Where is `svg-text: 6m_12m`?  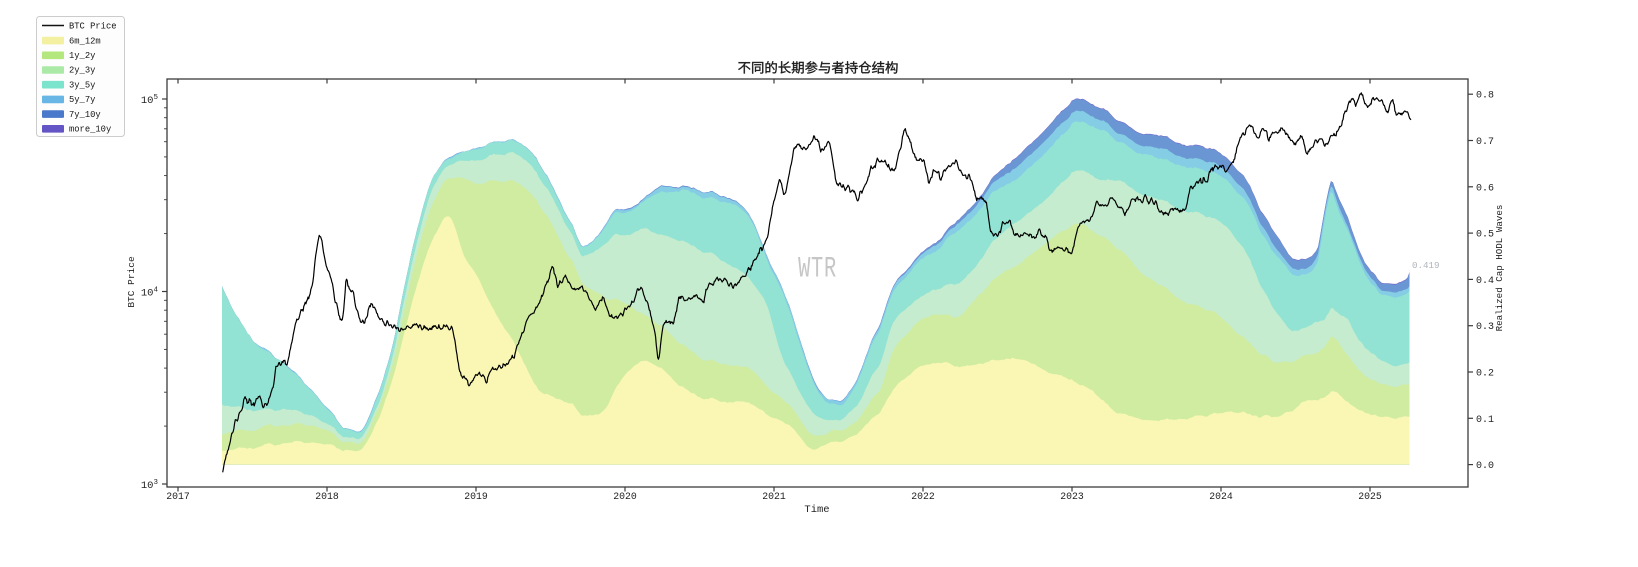
svg-text: 6m_12m is located at coordinates (85, 41).